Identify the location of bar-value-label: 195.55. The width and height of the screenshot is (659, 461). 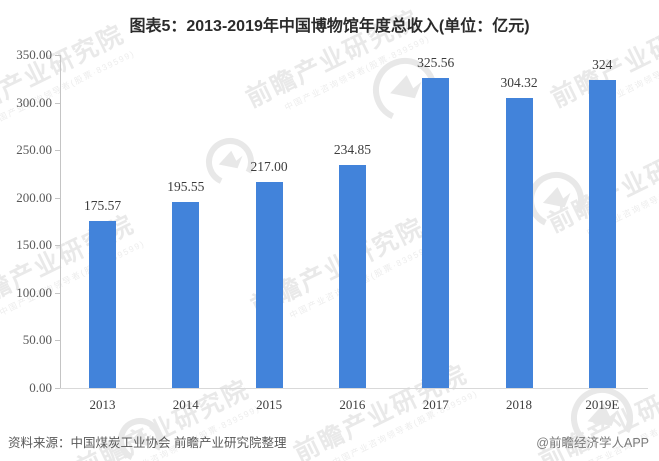
(186, 186).